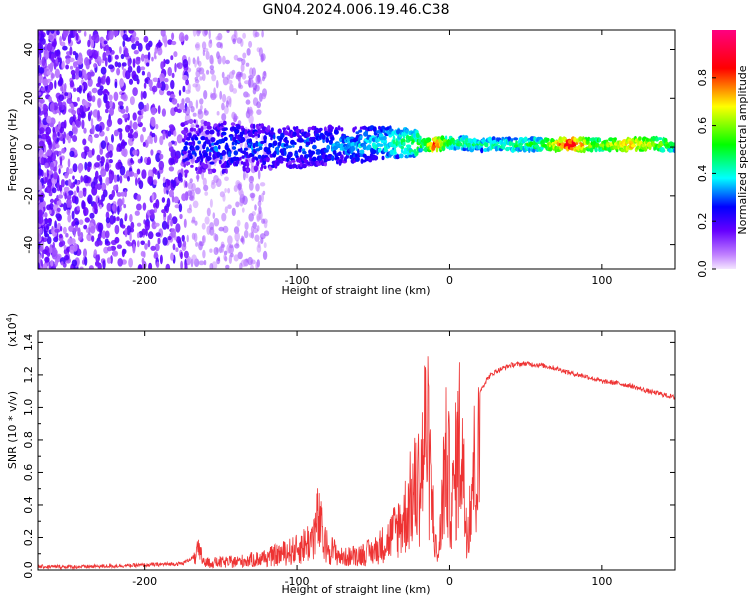 The image size is (750, 600). Describe the element at coordinates (706, 173) in the screenshot. I see `colorbar-ticks: 0.0 0.2 0.4 0.6 0.8` at that location.